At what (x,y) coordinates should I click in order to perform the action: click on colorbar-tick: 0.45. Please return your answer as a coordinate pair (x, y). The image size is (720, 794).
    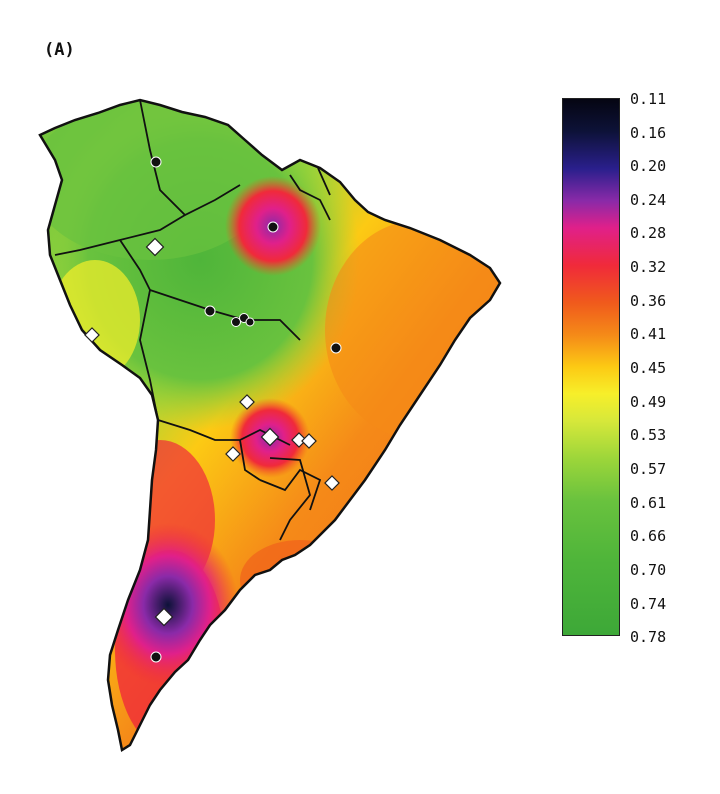
    Looking at the image, I should click on (648, 368).